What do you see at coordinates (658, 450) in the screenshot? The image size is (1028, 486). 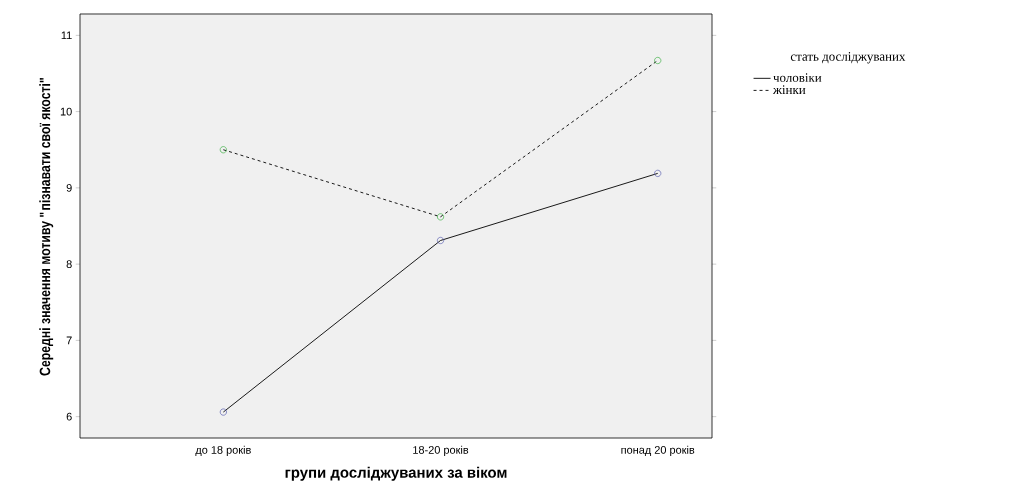 I see `x-tick-label: понад 20 років` at bounding box center [658, 450].